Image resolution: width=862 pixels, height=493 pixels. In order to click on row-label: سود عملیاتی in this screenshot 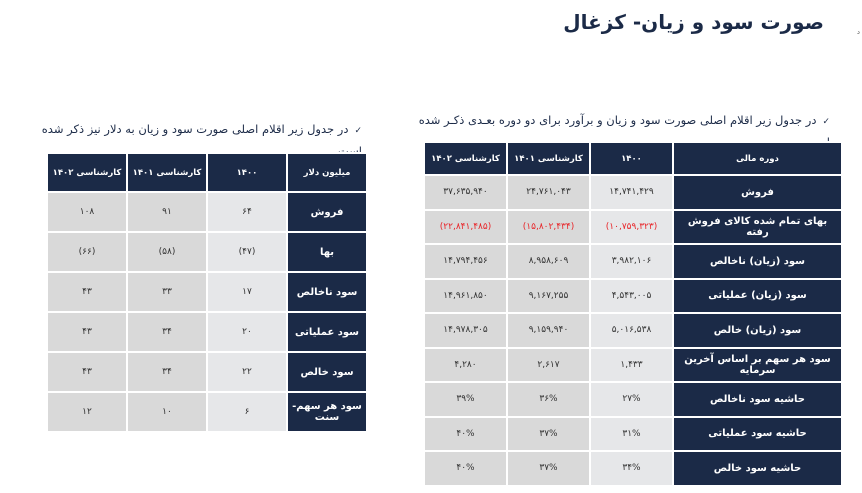, I will do `click(327, 332)`.